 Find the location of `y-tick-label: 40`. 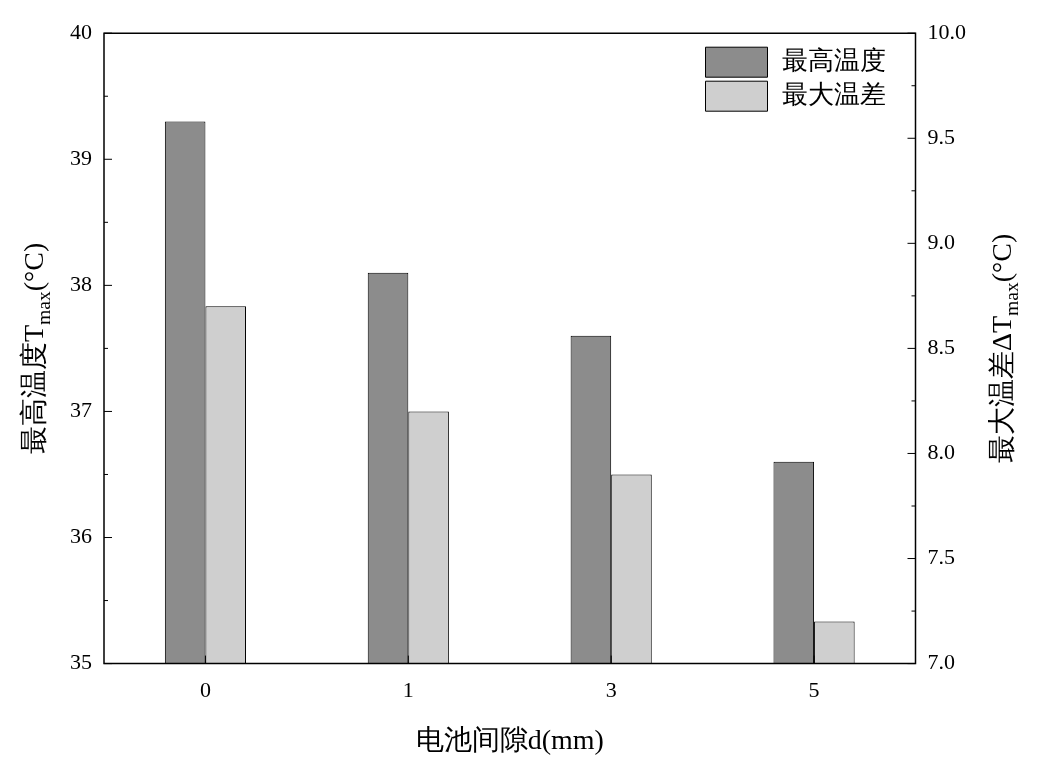

y-tick-label: 40 is located at coordinates (81, 31).